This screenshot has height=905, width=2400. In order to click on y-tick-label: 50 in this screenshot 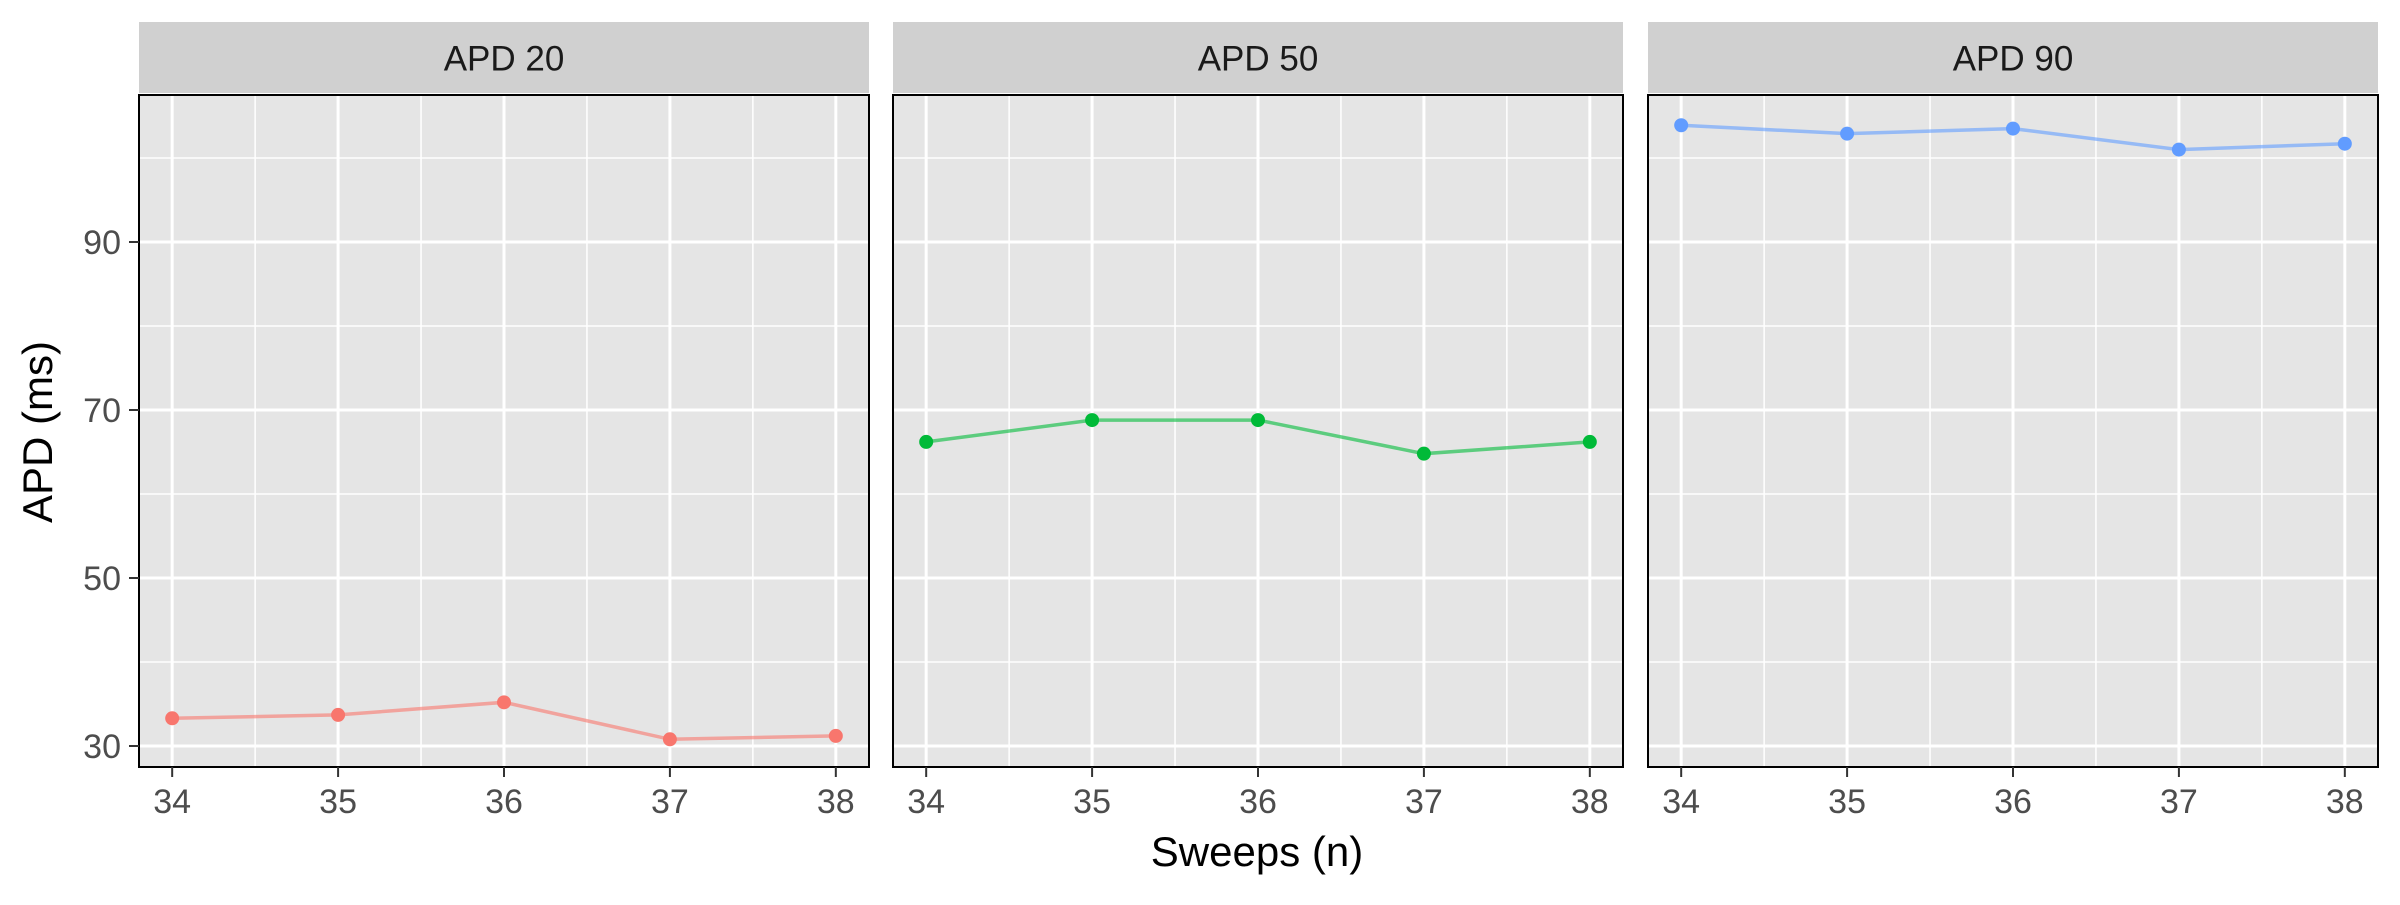, I will do `click(102, 579)`.